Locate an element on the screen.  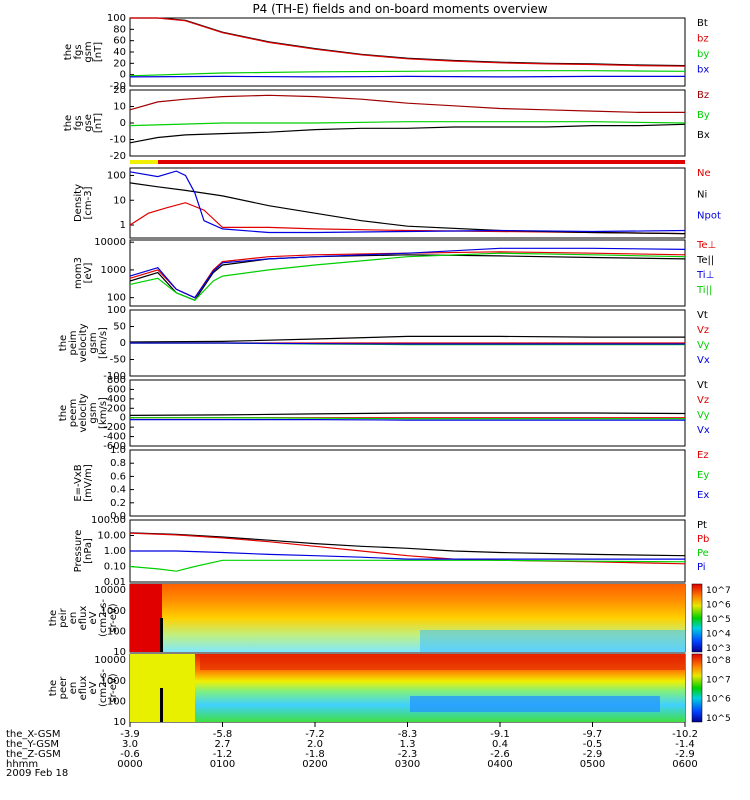
legend-tepar: Te|| is located at coordinates (705, 260).